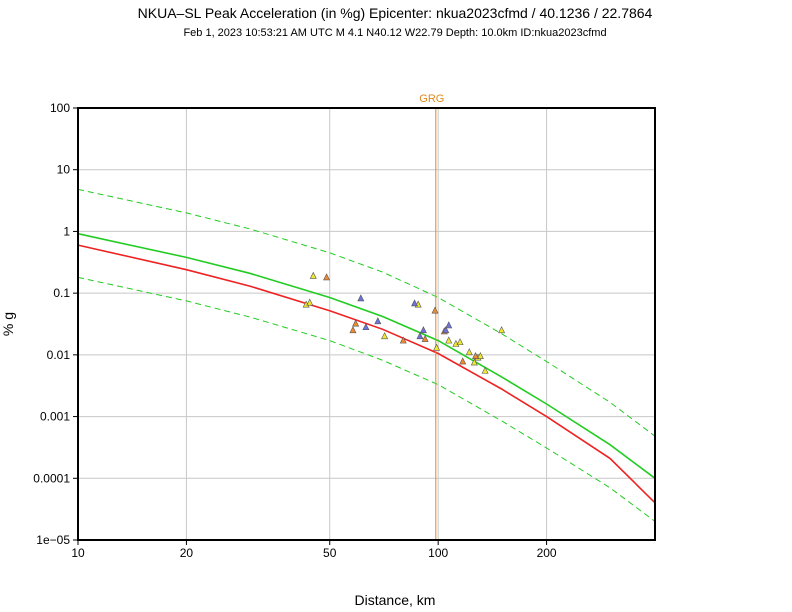 Image resolution: width=792 pixels, height=612 pixels. What do you see at coordinates (51, 478) in the screenshot?
I see `y-tick-label: 0.0001` at bounding box center [51, 478].